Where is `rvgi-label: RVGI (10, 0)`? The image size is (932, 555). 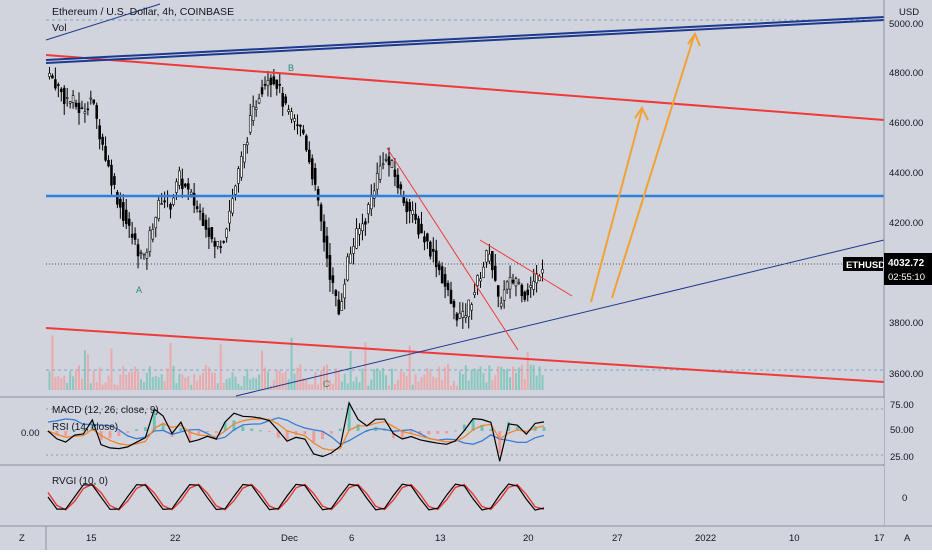
rvgi-label: RVGI (10, 0) is located at coordinates (80, 481).